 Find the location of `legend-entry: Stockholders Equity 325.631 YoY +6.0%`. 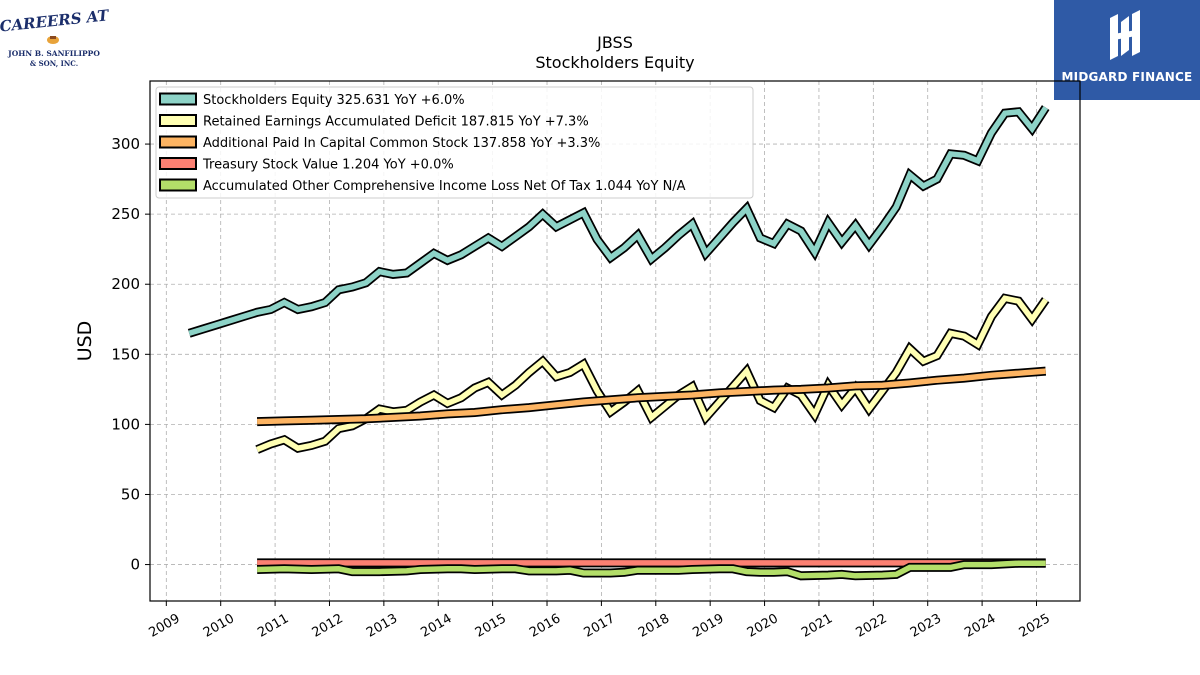

legend-entry: Stockholders Equity 325.631 YoY +6.0% is located at coordinates (334, 100).